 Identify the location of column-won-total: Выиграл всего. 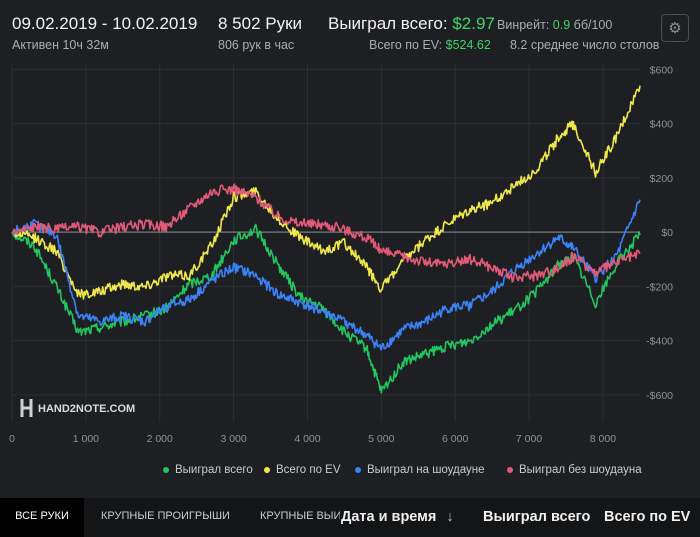
(537, 517).